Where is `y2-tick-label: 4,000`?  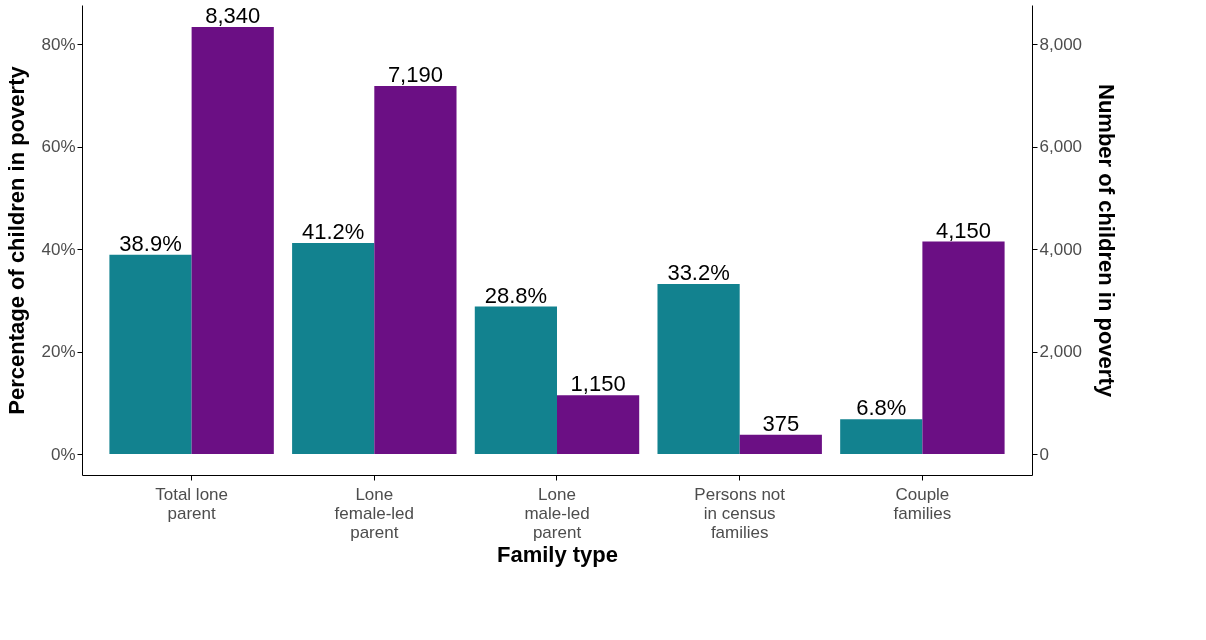 y2-tick-label: 4,000 is located at coordinates (1061, 249).